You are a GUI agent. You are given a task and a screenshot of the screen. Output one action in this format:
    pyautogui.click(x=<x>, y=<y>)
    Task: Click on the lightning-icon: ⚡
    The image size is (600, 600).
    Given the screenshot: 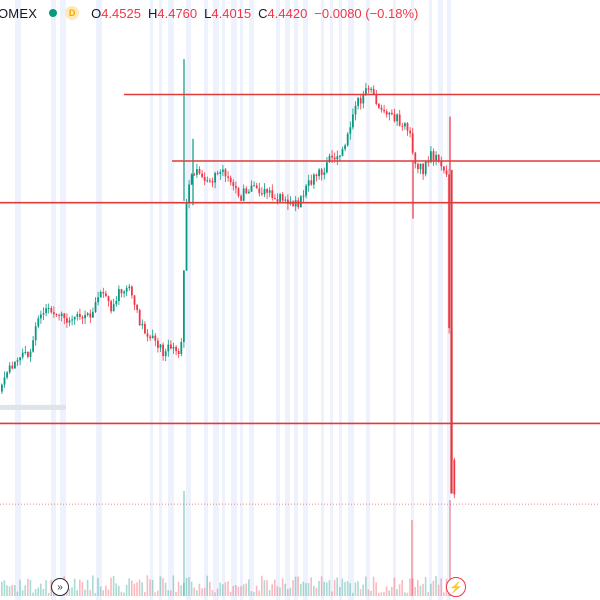 What is the action you would take?
    pyautogui.click(x=456, y=587)
    